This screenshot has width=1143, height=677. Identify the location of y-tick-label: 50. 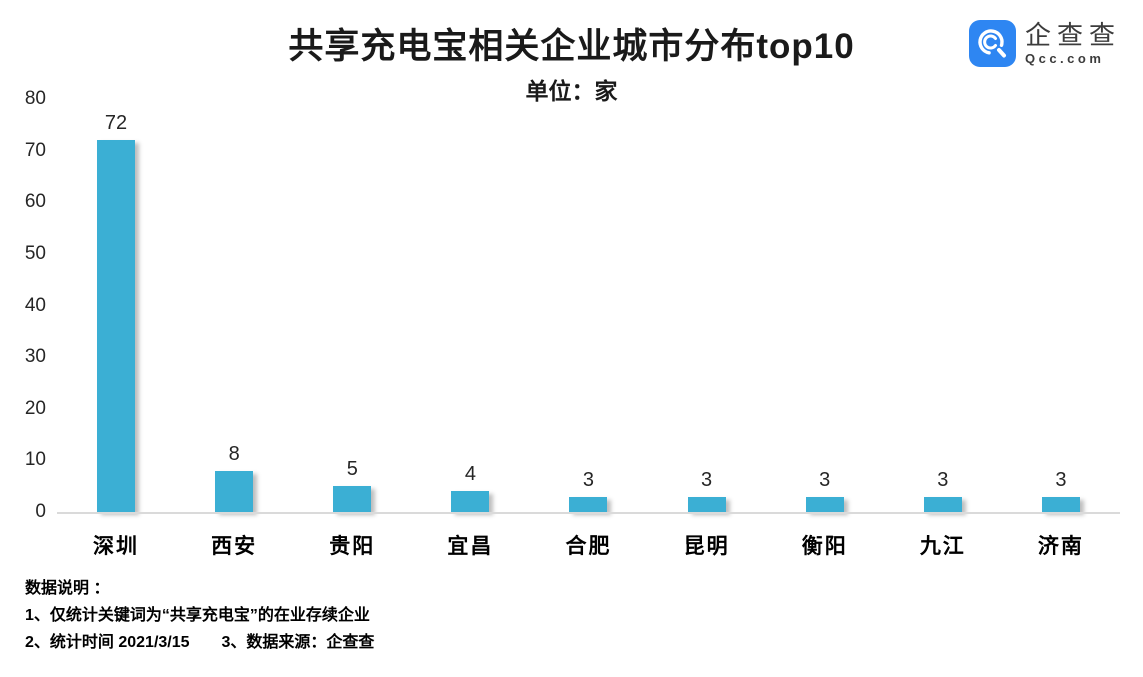
(35, 253).